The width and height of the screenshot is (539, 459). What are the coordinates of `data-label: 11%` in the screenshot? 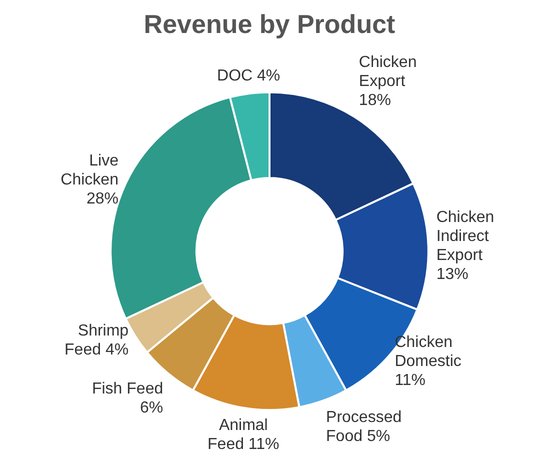 It's located at (410, 380).